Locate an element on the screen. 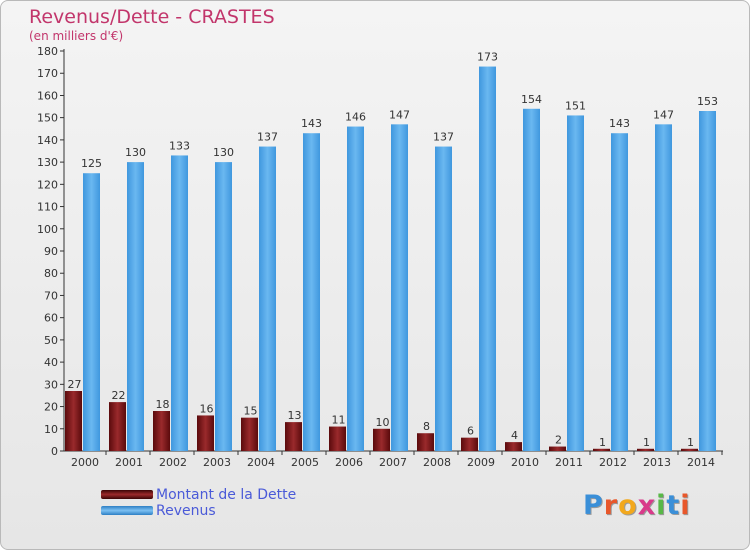 This screenshot has width=750, height=550. legend-label-dette: Montant de la Dette is located at coordinates (226, 495).